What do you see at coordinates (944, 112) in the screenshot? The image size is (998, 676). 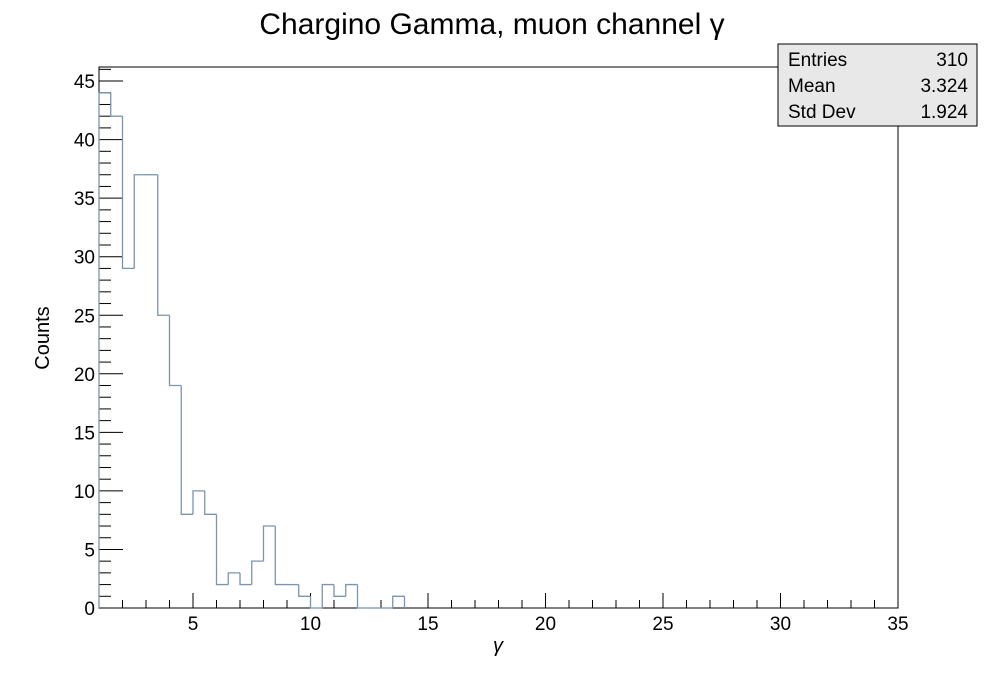 I see `stats-std-value: 1.924` at bounding box center [944, 112].